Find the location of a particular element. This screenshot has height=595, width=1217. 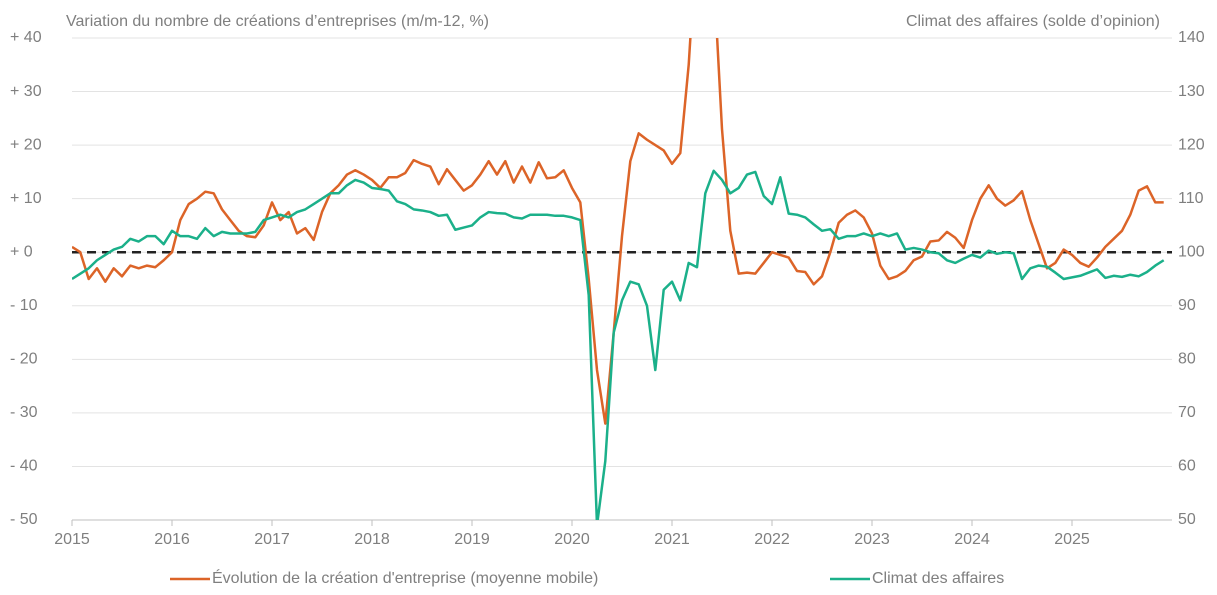

y-tick-label: - 50 is located at coordinates (24, 519).